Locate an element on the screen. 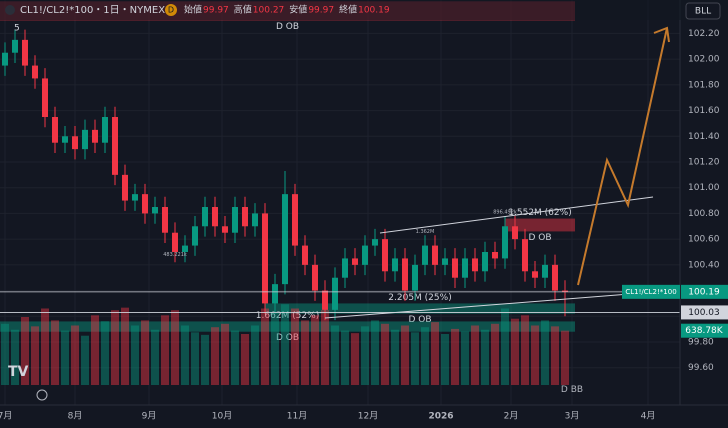  trend-line is located at coordinates (516, 215).